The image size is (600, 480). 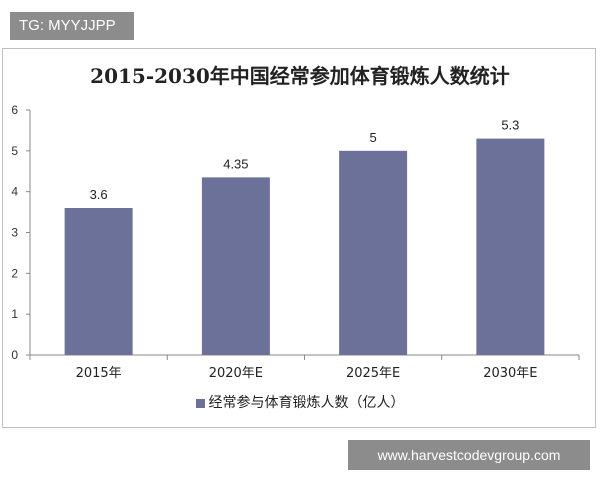 What do you see at coordinates (99, 194) in the screenshot?
I see `data-label: 3.6` at bounding box center [99, 194].